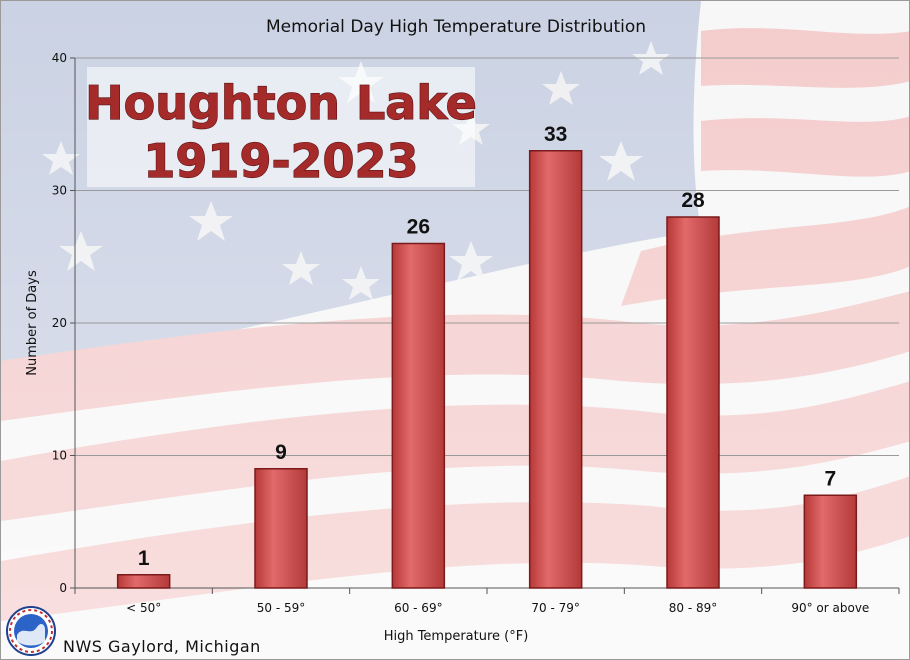 Image resolution: width=910 pixels, height=660 pixels. Describe the element at coordinates (693, 608) in the screenshot. I see `x-tick-label: 80 - 89°` at that location.